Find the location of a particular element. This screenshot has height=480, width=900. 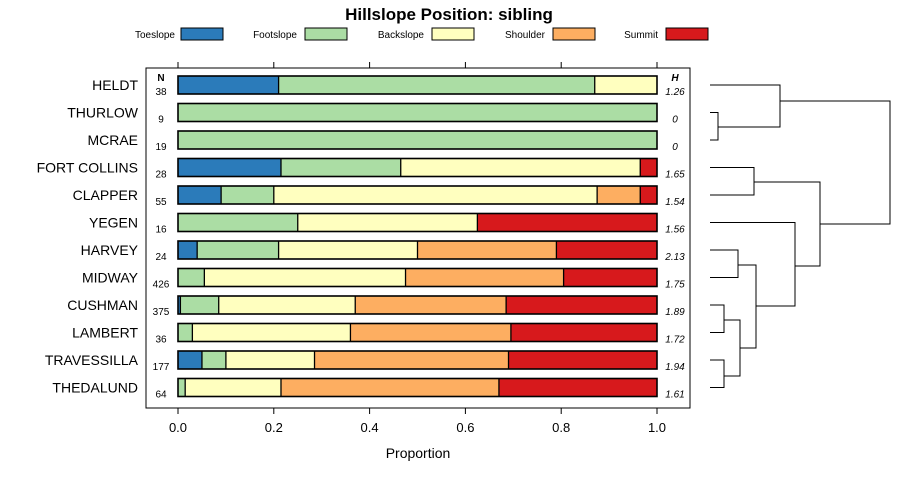

x-tick-label: 0.0 is located at coordinates (178, 427).